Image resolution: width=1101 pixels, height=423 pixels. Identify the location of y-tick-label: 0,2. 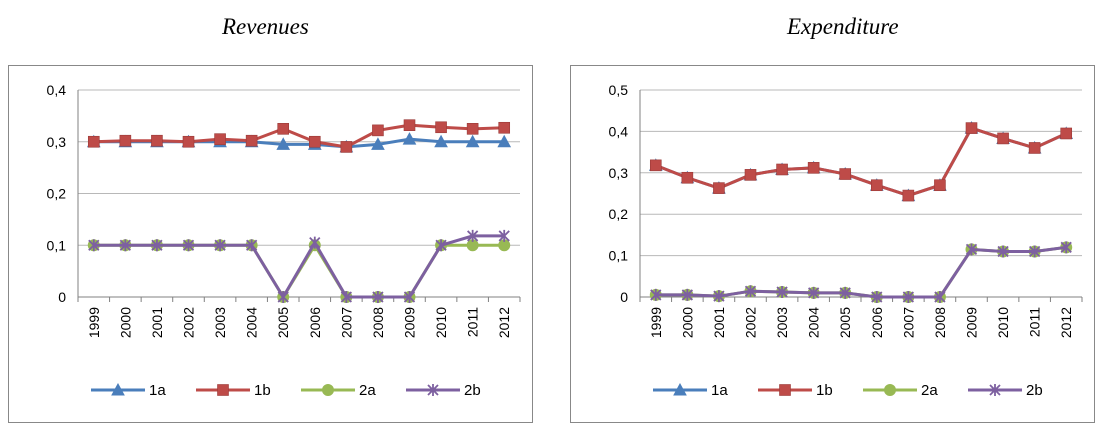
(619, 214).